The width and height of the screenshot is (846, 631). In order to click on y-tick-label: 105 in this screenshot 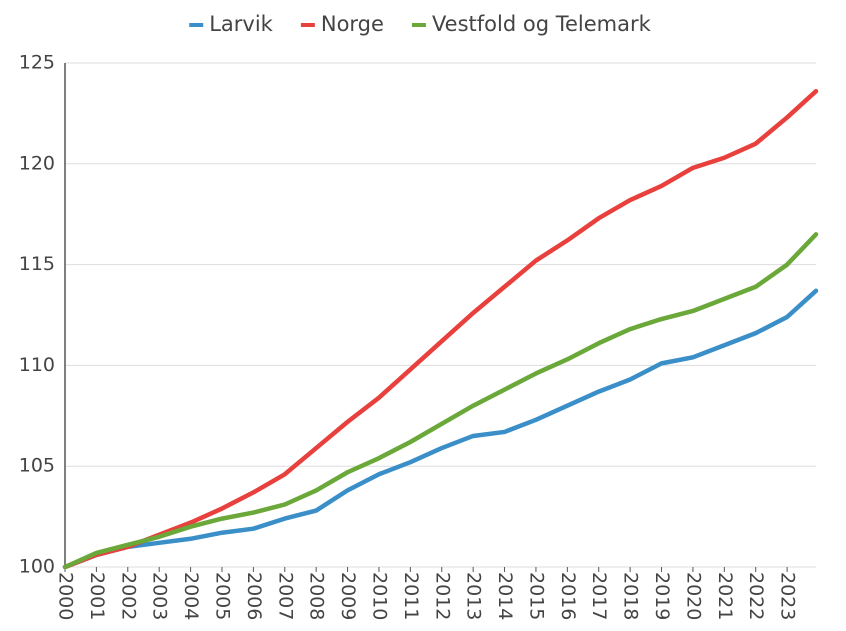, I will do `click(37, 466)`.